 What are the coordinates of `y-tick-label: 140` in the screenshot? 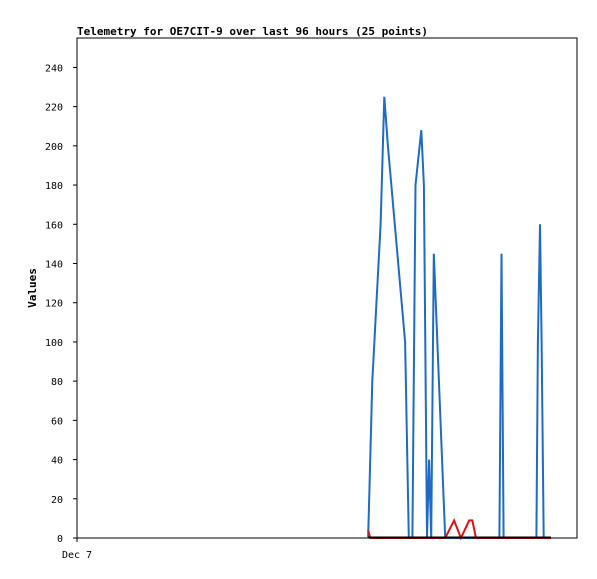 It's located at (54, 264).